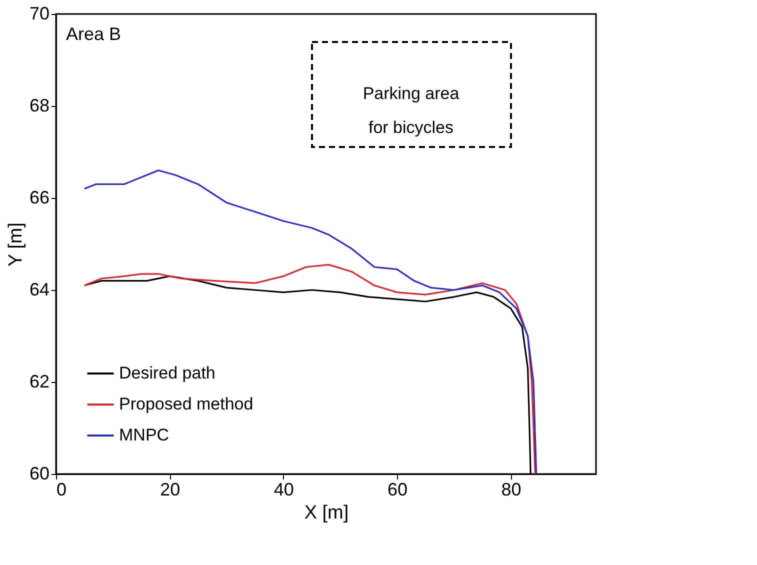 The image size is (757, 565). What do you see at coordinates (511, 490) in the screenshot?
I see `x-tick-label: 80` at bounding box center [511, 490].